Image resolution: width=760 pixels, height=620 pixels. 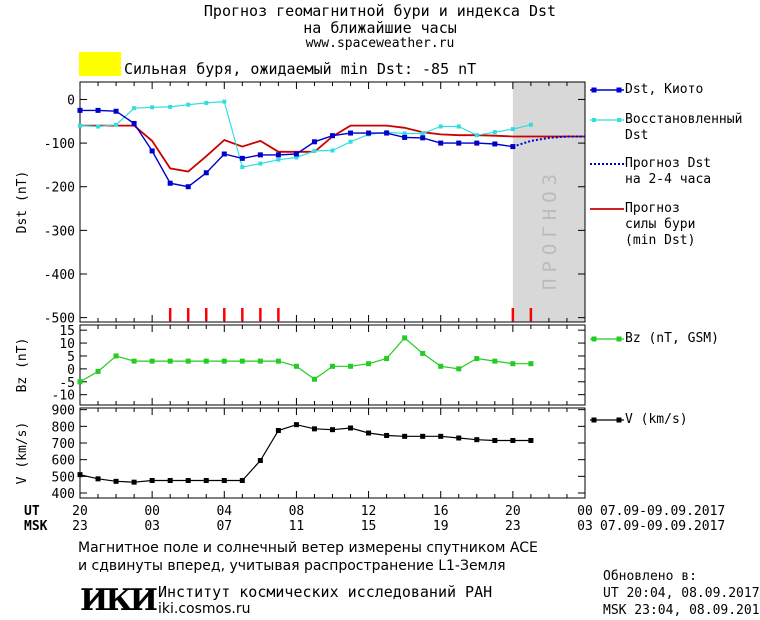 I want to click on dst-ytick-label: -500, so click(x=59, y=319).